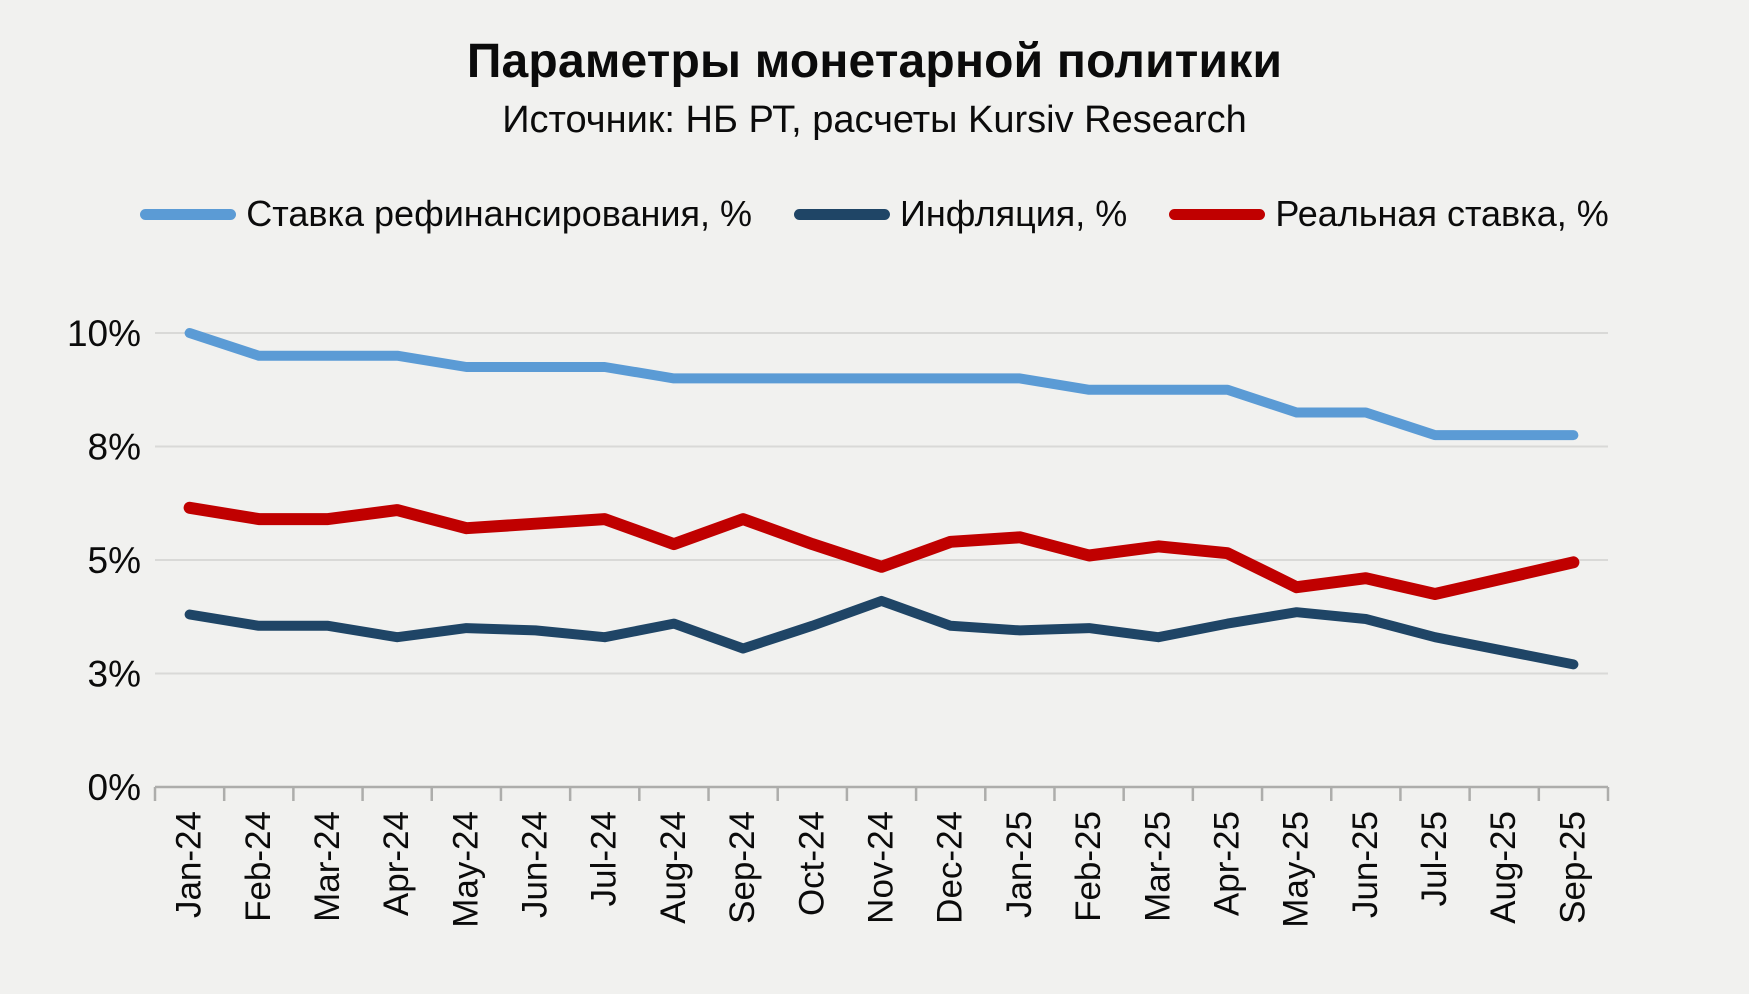  What do you see at coordinates (1088, 866) in the screenshot?
I see `x-axis-tick-label: Feb-25` at bounding box center [1088, 866].